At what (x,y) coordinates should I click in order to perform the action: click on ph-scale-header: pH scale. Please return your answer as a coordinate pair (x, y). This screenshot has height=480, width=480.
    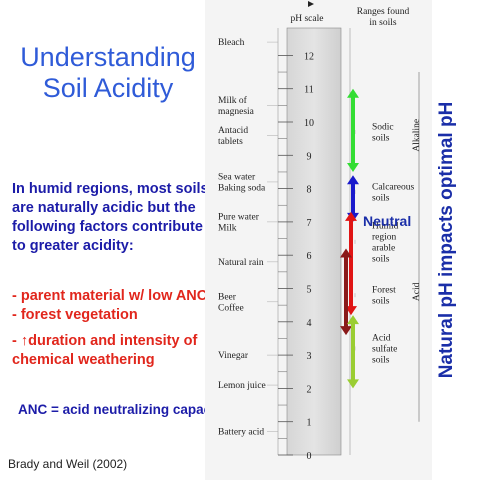
    Looking at the image, I should click on (307, 19).